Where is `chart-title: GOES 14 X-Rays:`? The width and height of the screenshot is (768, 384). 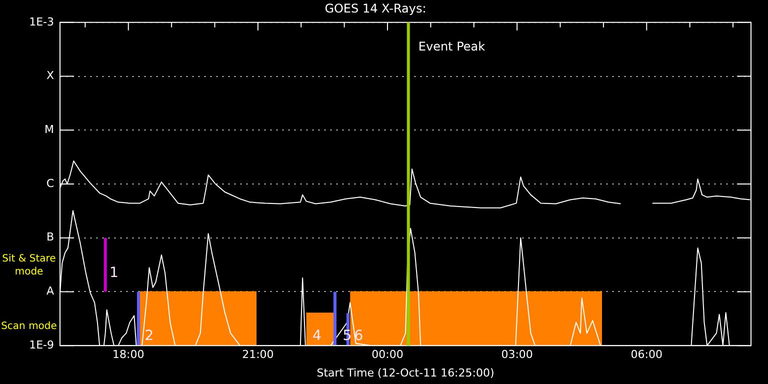 chart-title: GOES 14 X-Rays: is located at coordinates (375, 8).